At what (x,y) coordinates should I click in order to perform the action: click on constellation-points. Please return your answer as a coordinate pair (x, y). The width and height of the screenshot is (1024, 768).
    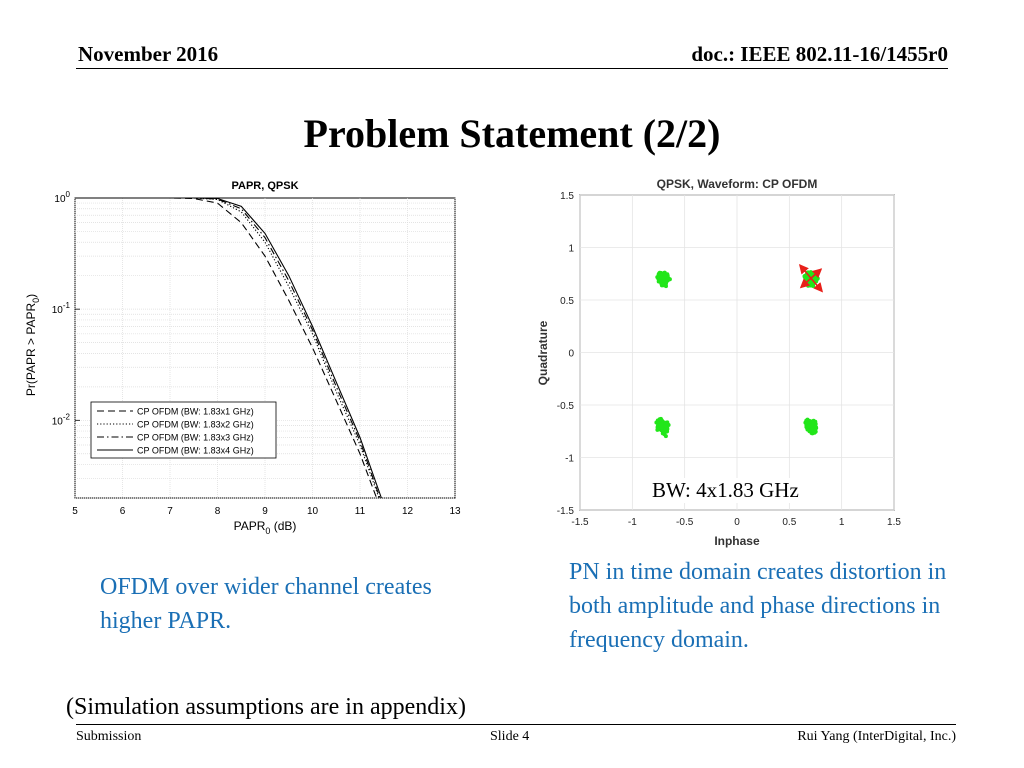
    Looking at the image, I should click on (737, 354).